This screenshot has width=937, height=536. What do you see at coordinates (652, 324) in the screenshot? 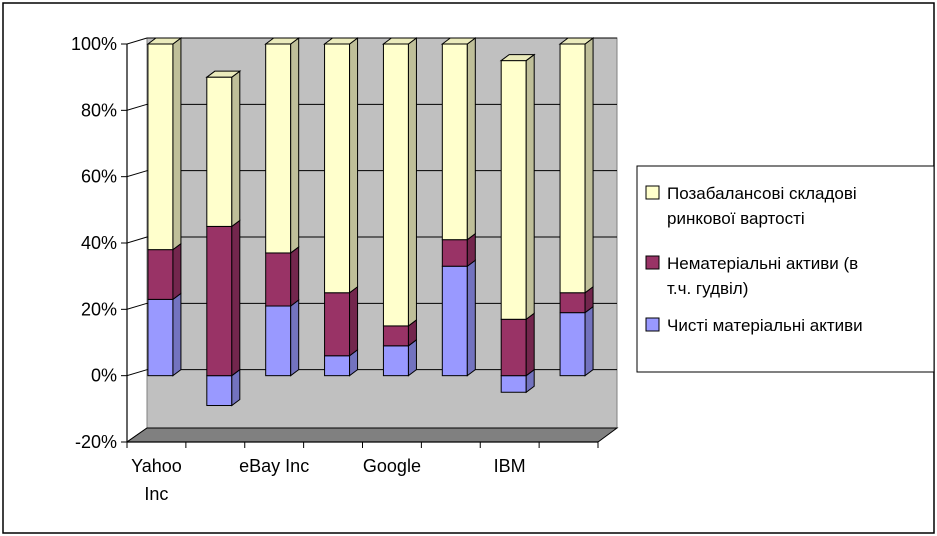
I see `legend-swatch-tangible` at bounding box center [652, 324].